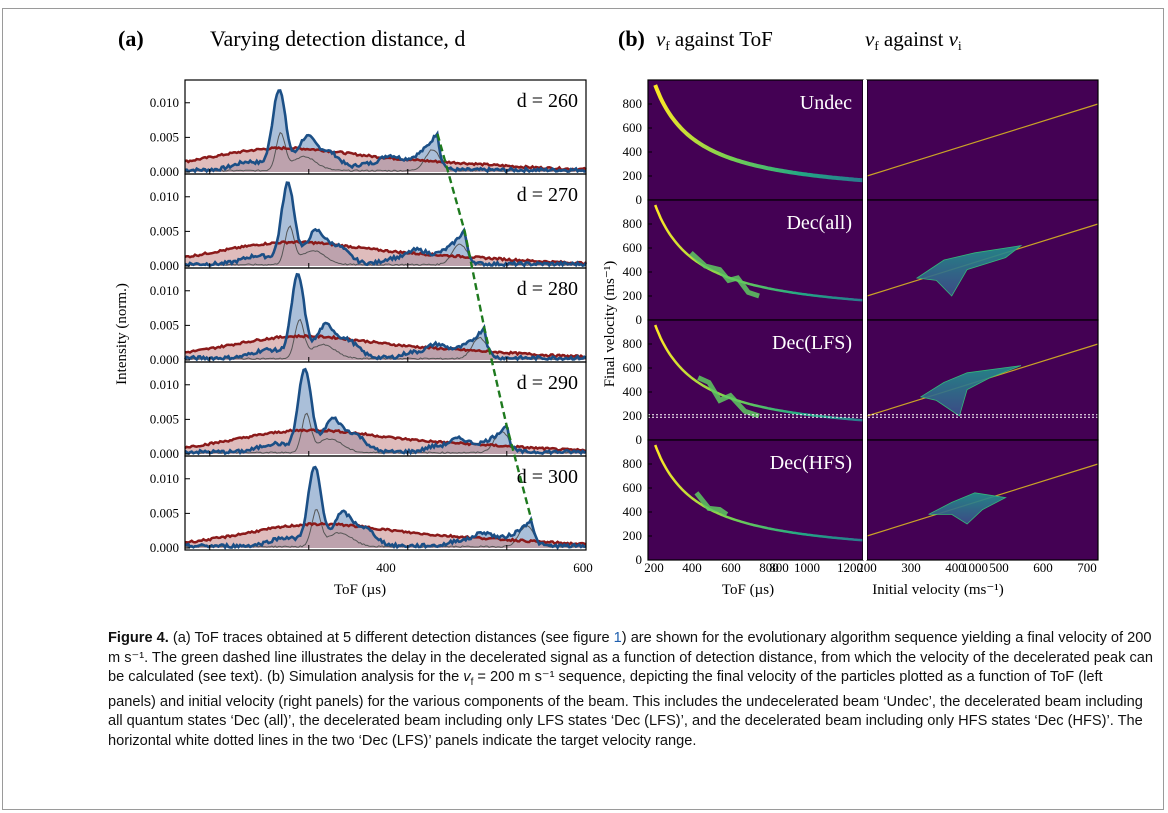 This screenshot has width=1168, height=813. I want to click on tof-subplot: 0.000 0.005 0.010 d = 300, so click(368, 505).